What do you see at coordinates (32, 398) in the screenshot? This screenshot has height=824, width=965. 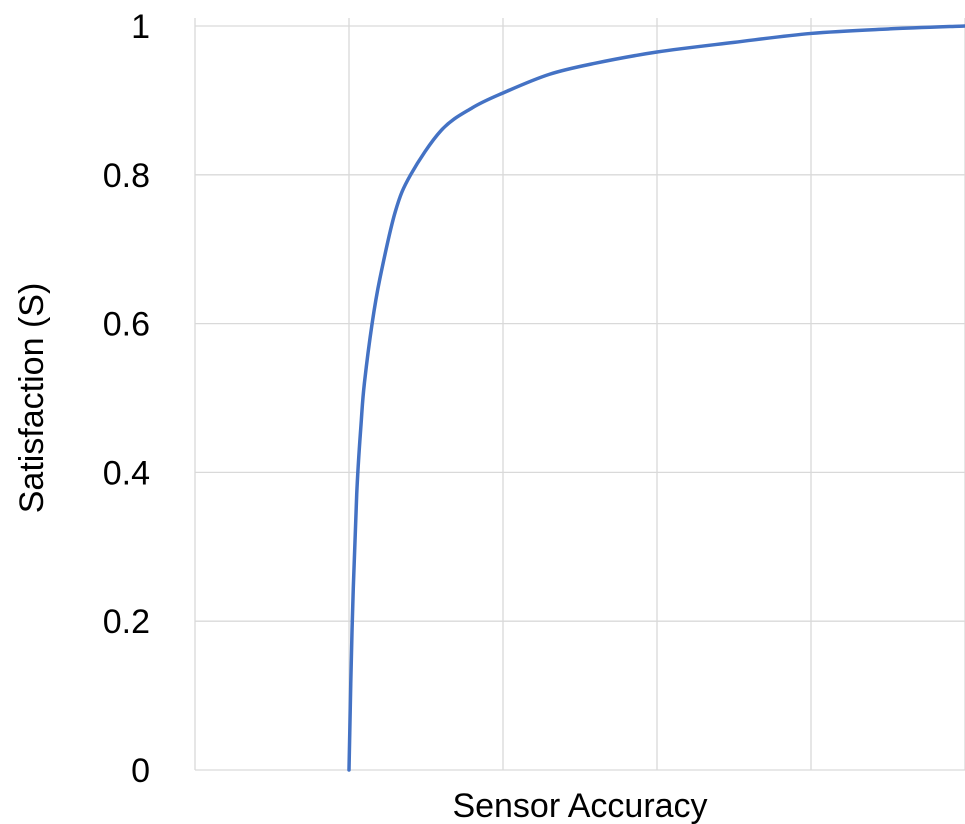 I see `y-axis-title: Satisfaction (S)` at bounding box center [32, 398].